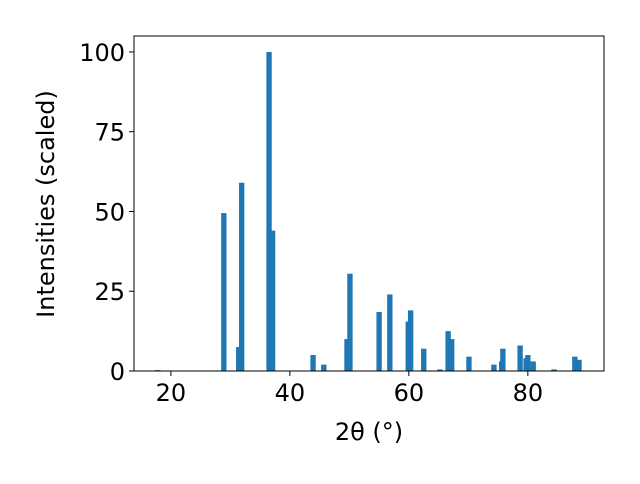  I want to click on x-tick-label: 80, so click(528, 393).